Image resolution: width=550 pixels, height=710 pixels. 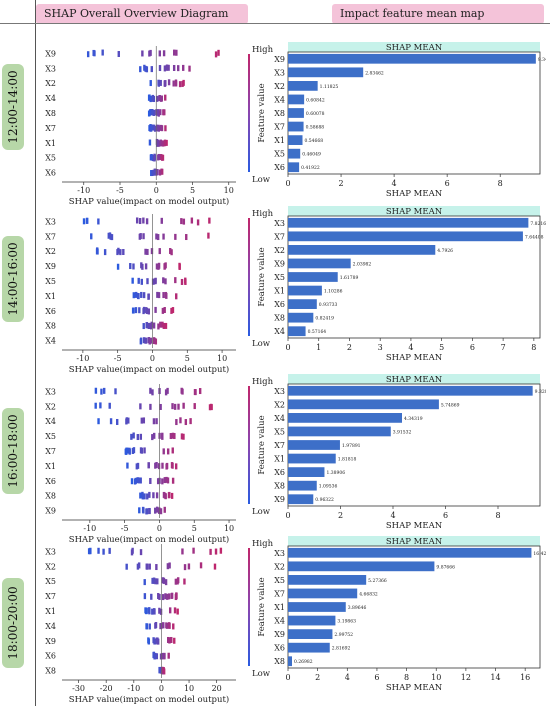 I want to click on bar-x-tick-label: 0, so click(x=287, y=347).